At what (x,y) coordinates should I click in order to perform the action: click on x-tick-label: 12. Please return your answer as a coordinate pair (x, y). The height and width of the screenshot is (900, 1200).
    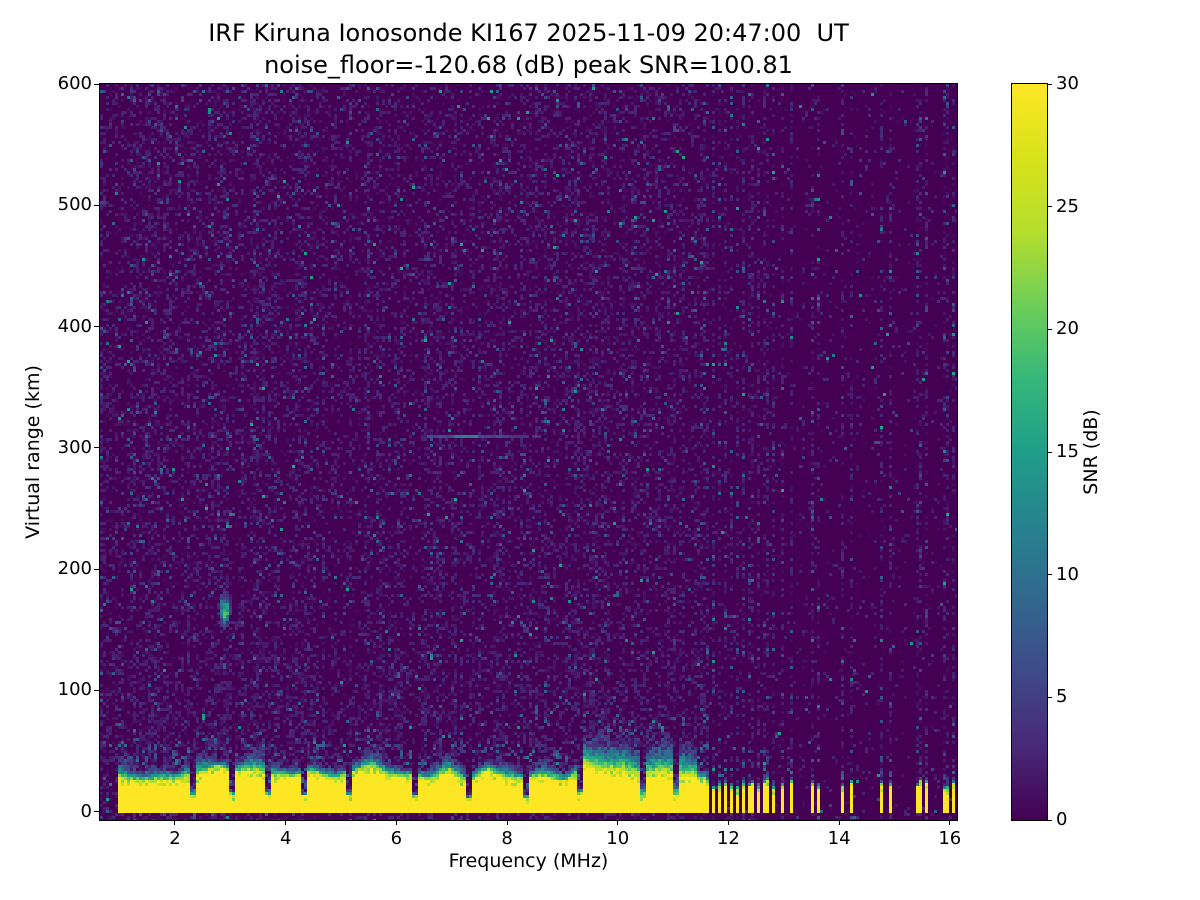
    Looking at the image, I should click on (728, 838).